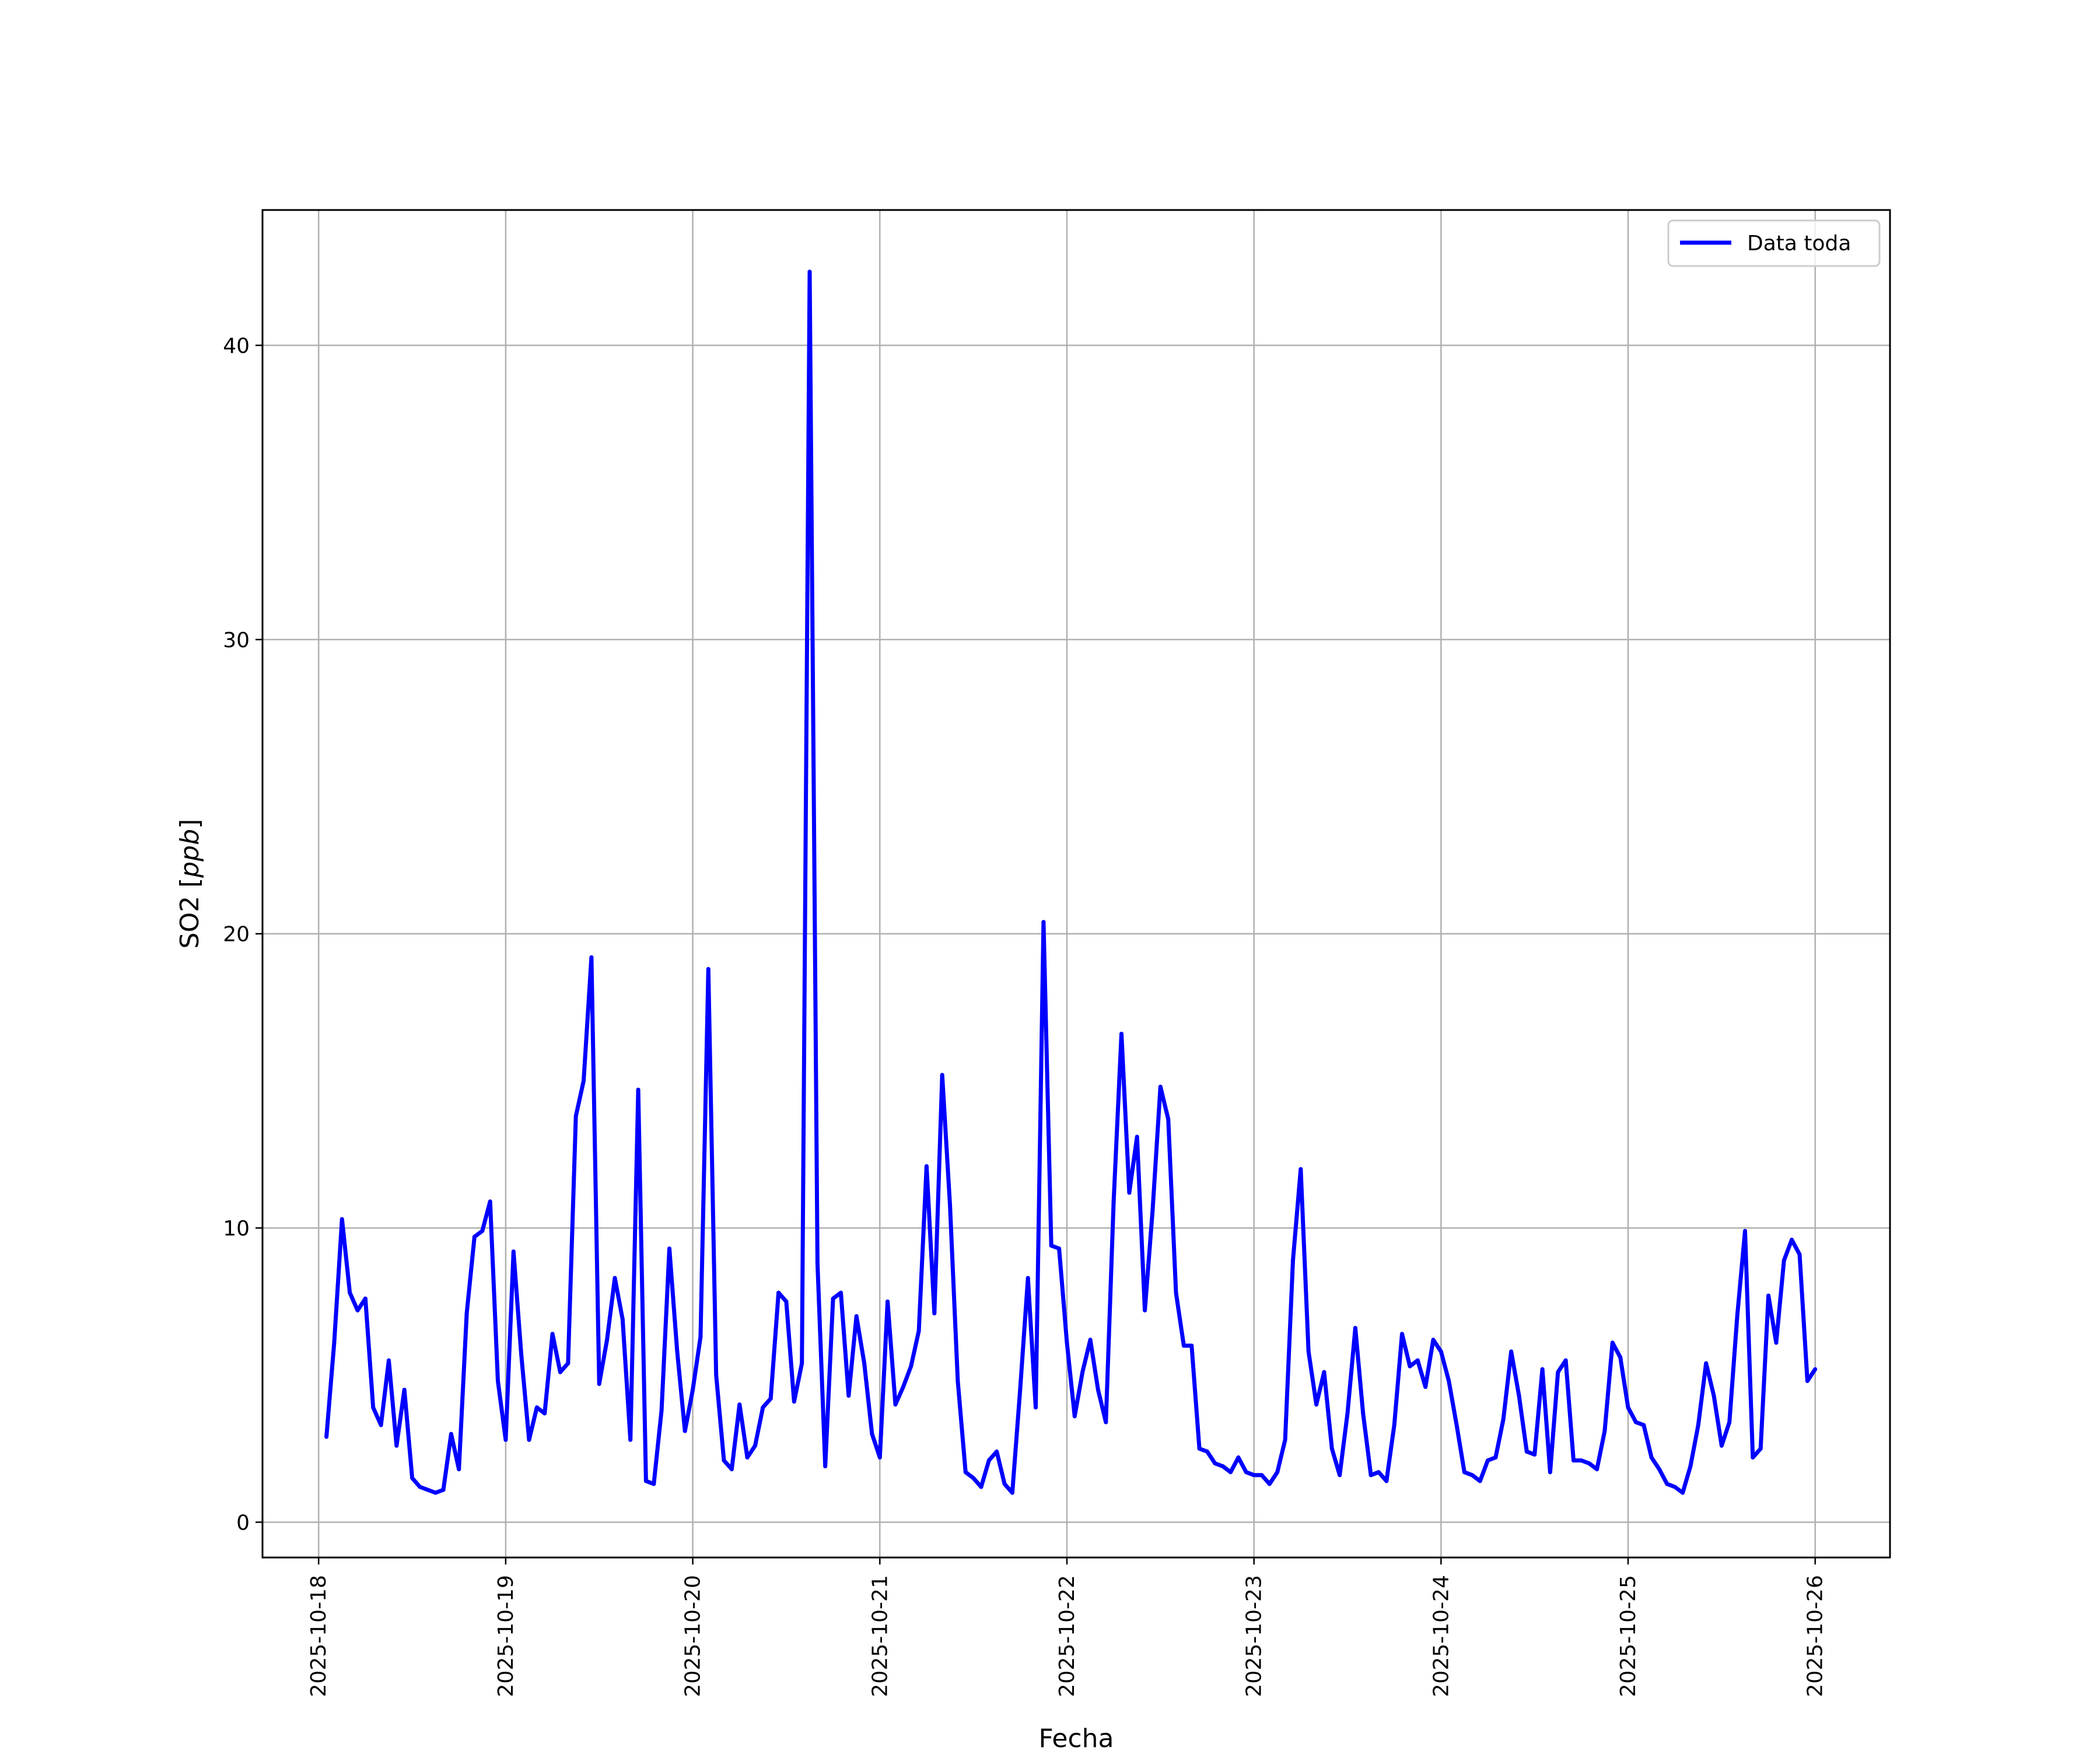  Describe the element at coordinates (1774, 243) in the screenshot. I see `legend: Data toda` at that location.